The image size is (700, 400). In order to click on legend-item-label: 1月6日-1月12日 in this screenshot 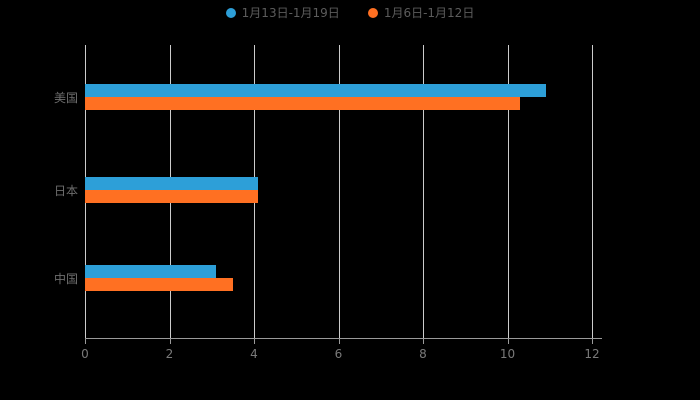, I will do `click(429, 13)`.